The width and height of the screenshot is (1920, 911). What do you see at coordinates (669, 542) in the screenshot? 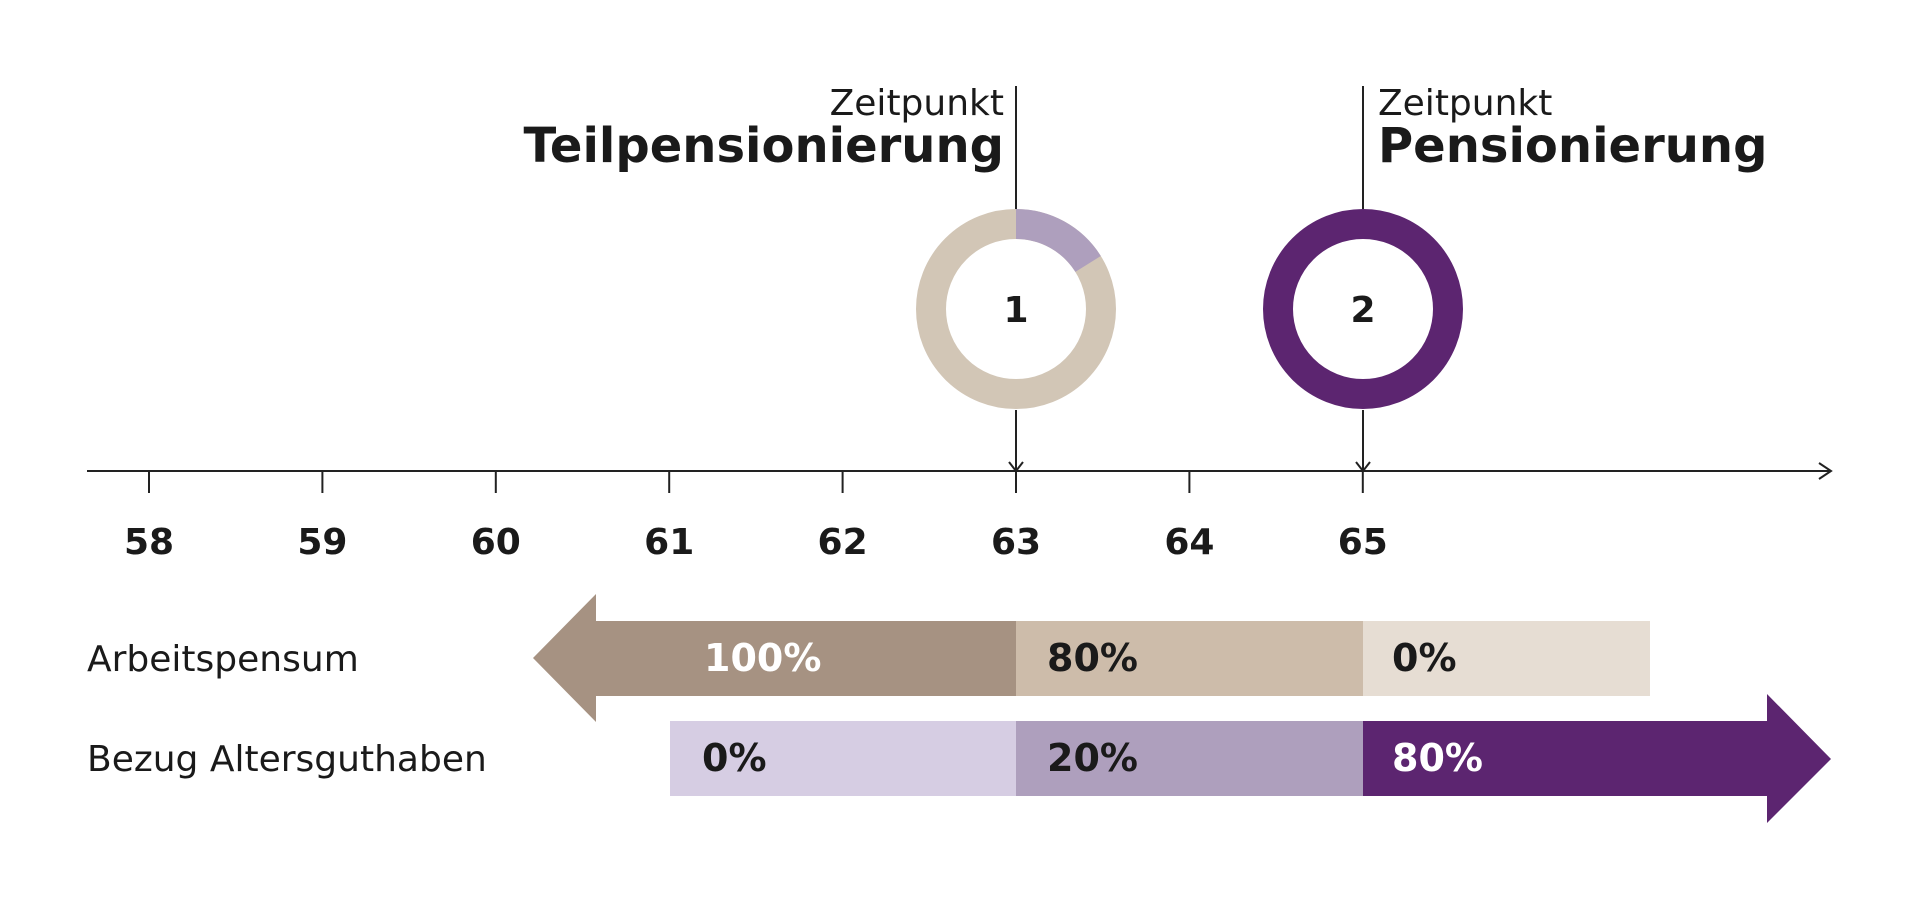
I see `tick-label: 61` at bounding box center [669, 542].